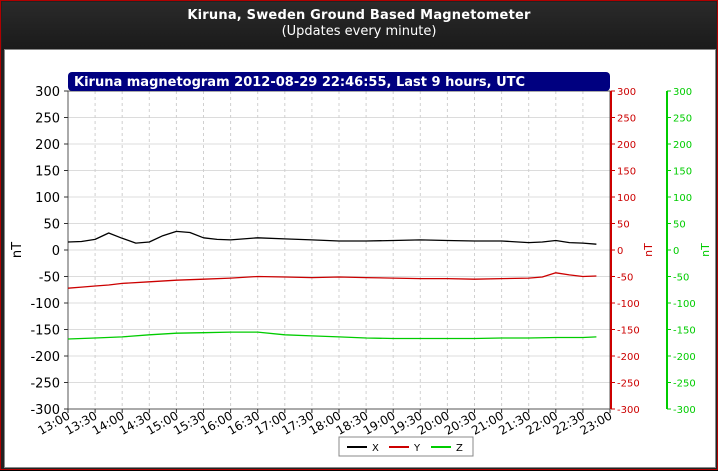  What do you see at coordinates (682, 145) in the screenshot?
I see `y-tick-label-right-2: 200` at bounding box center [682, 145].